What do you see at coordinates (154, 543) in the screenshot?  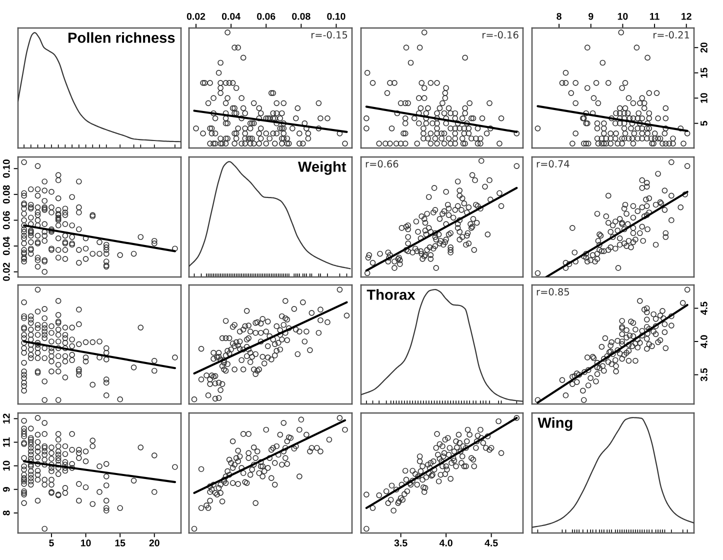 I see `x-tick-label: 20` at bounding box center [154, 543].